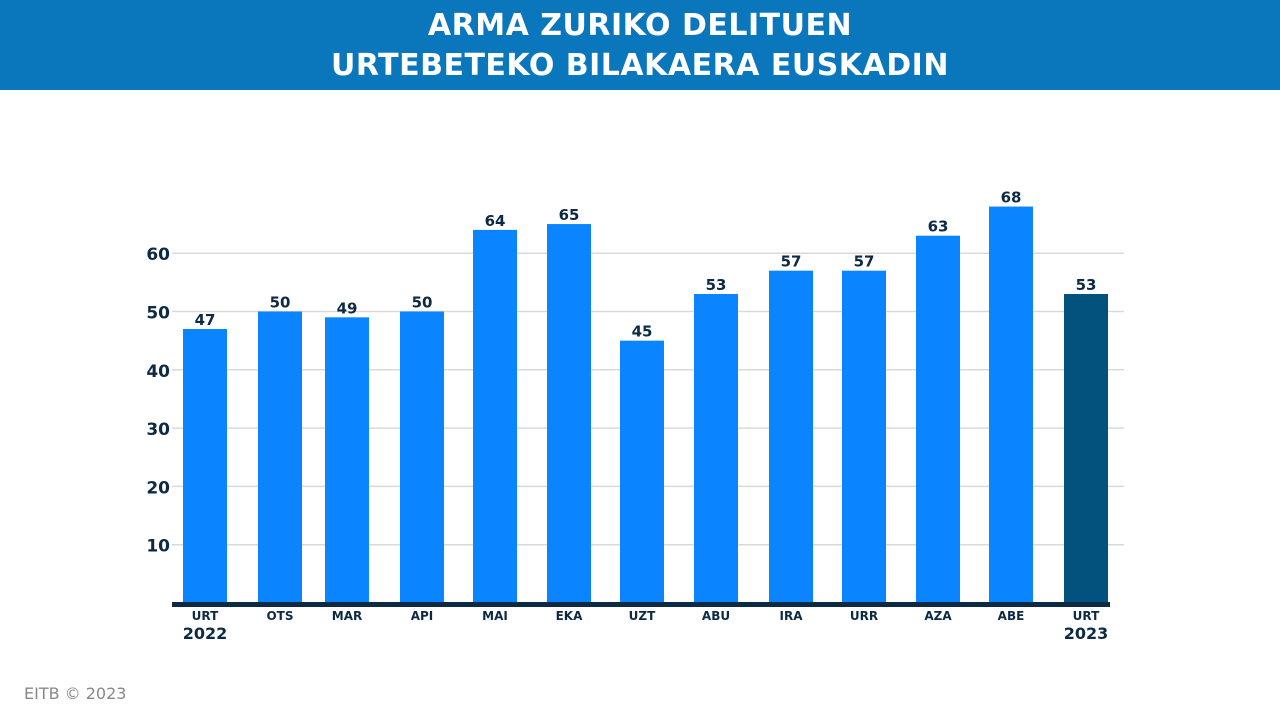 The height and width of the screenshot is (720, 1280). Describe the element at coordinates (495, 616) in the screenshot. I see `x-tick-label: MAI` at that location.